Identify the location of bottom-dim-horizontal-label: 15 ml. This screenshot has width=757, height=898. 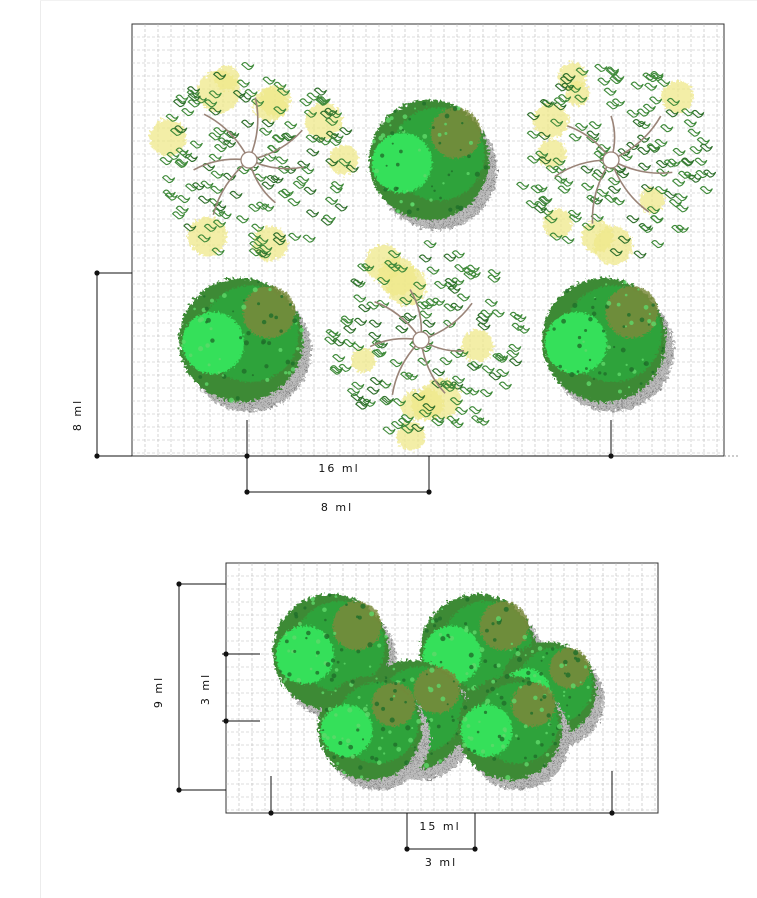
(439, 826).